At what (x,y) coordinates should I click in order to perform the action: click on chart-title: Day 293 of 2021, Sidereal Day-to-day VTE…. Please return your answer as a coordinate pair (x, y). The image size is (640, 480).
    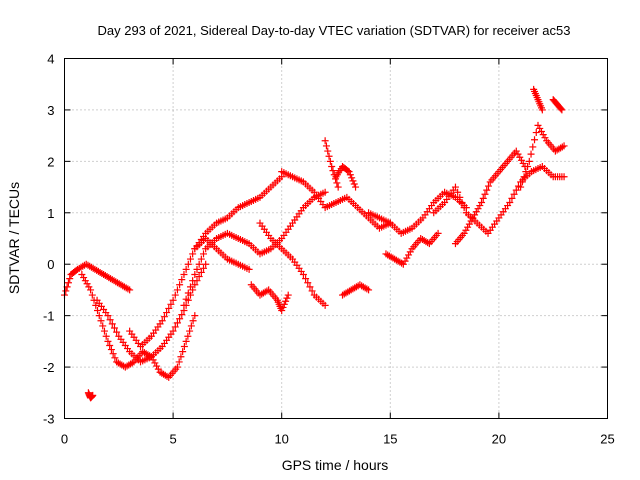
    Looking at the image, I should click on (333, 30).